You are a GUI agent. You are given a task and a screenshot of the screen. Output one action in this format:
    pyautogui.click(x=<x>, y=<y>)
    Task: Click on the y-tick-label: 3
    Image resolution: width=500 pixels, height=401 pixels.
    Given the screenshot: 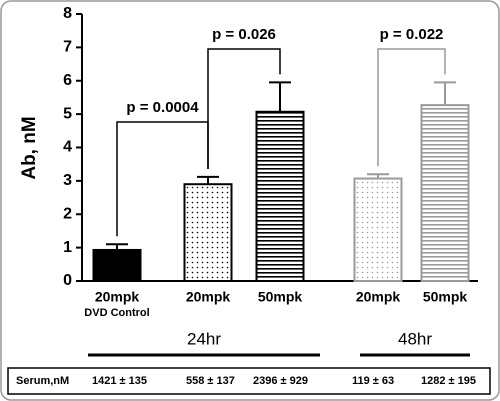 What is the action you would take?
    pyautogui.click(x=67, y=180)
    